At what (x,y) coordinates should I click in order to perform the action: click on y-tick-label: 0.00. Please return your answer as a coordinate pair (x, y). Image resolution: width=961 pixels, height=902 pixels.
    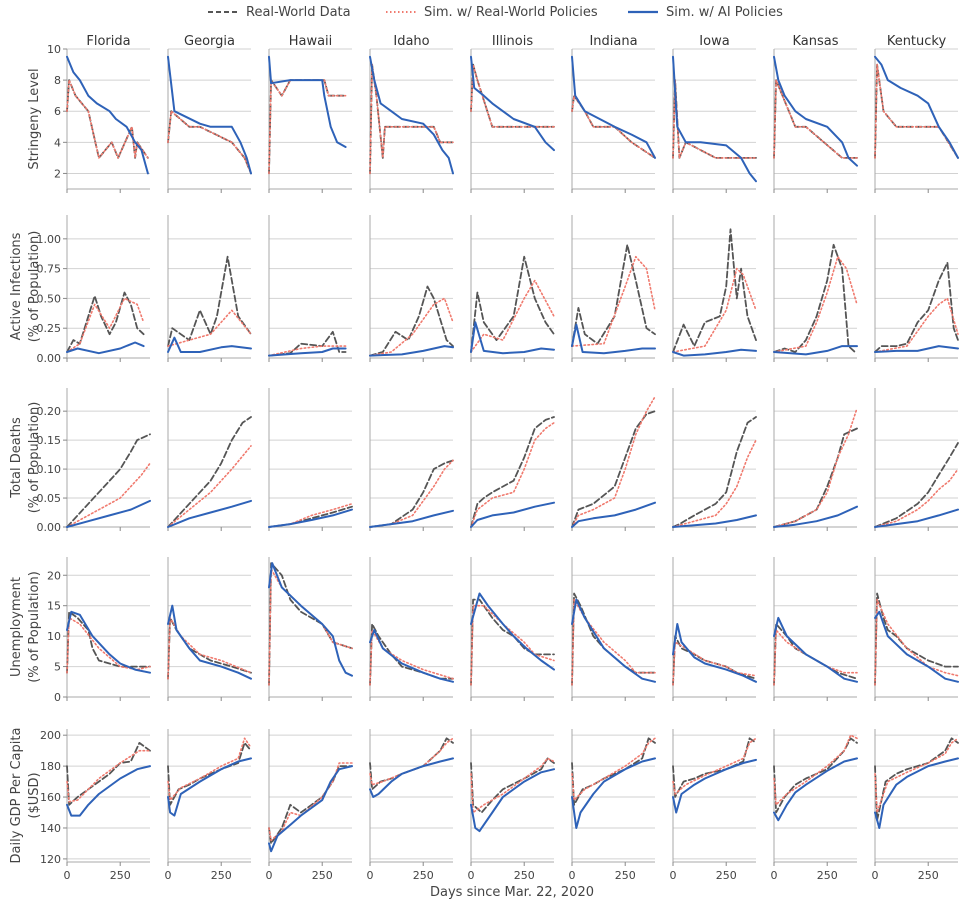
    Looking at the image, I should click on (49, 358).